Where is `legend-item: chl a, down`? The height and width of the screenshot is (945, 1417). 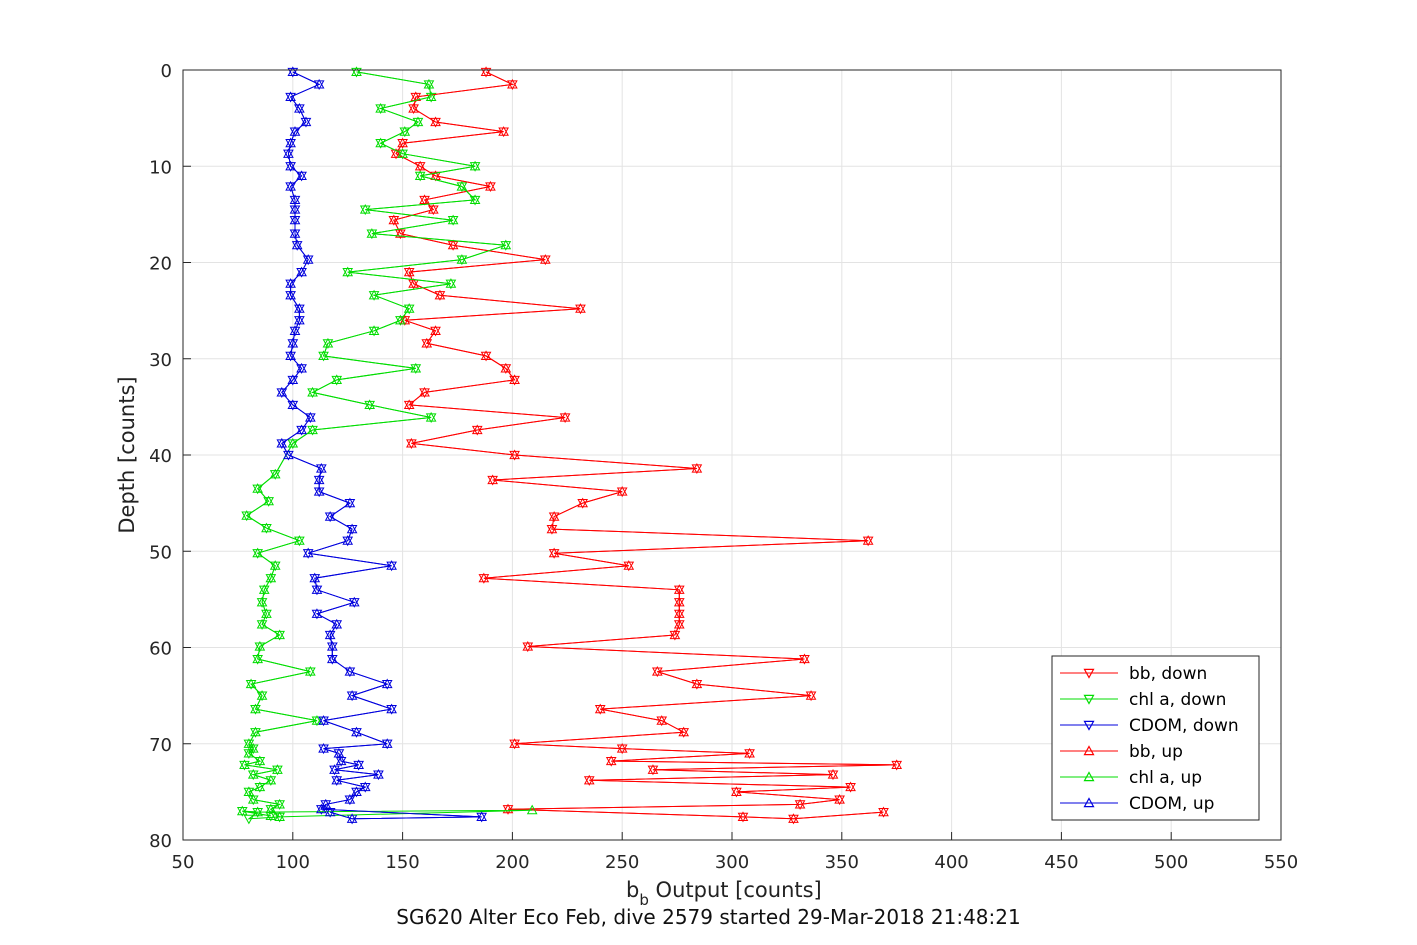
legend-item: chl a, down is located at coordinates (1143, 700).